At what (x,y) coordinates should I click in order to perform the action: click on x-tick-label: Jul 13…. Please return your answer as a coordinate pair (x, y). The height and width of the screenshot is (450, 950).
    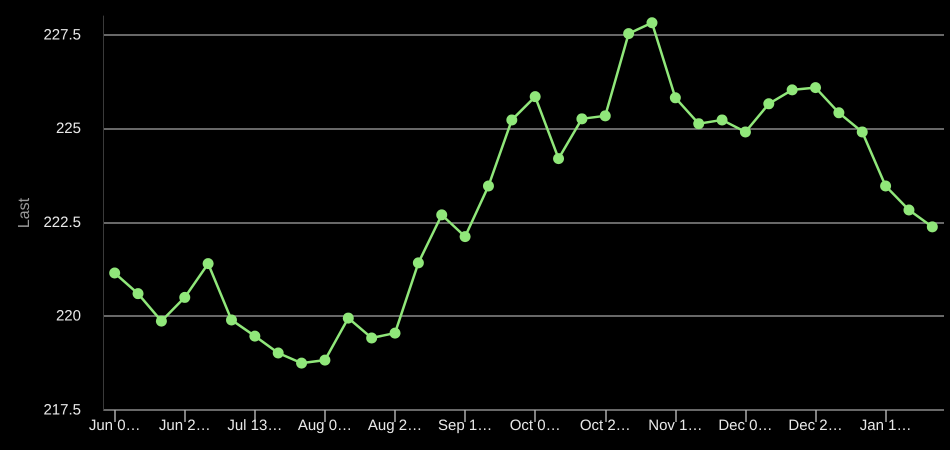
    Looking at the image, I should click on (254, 425).